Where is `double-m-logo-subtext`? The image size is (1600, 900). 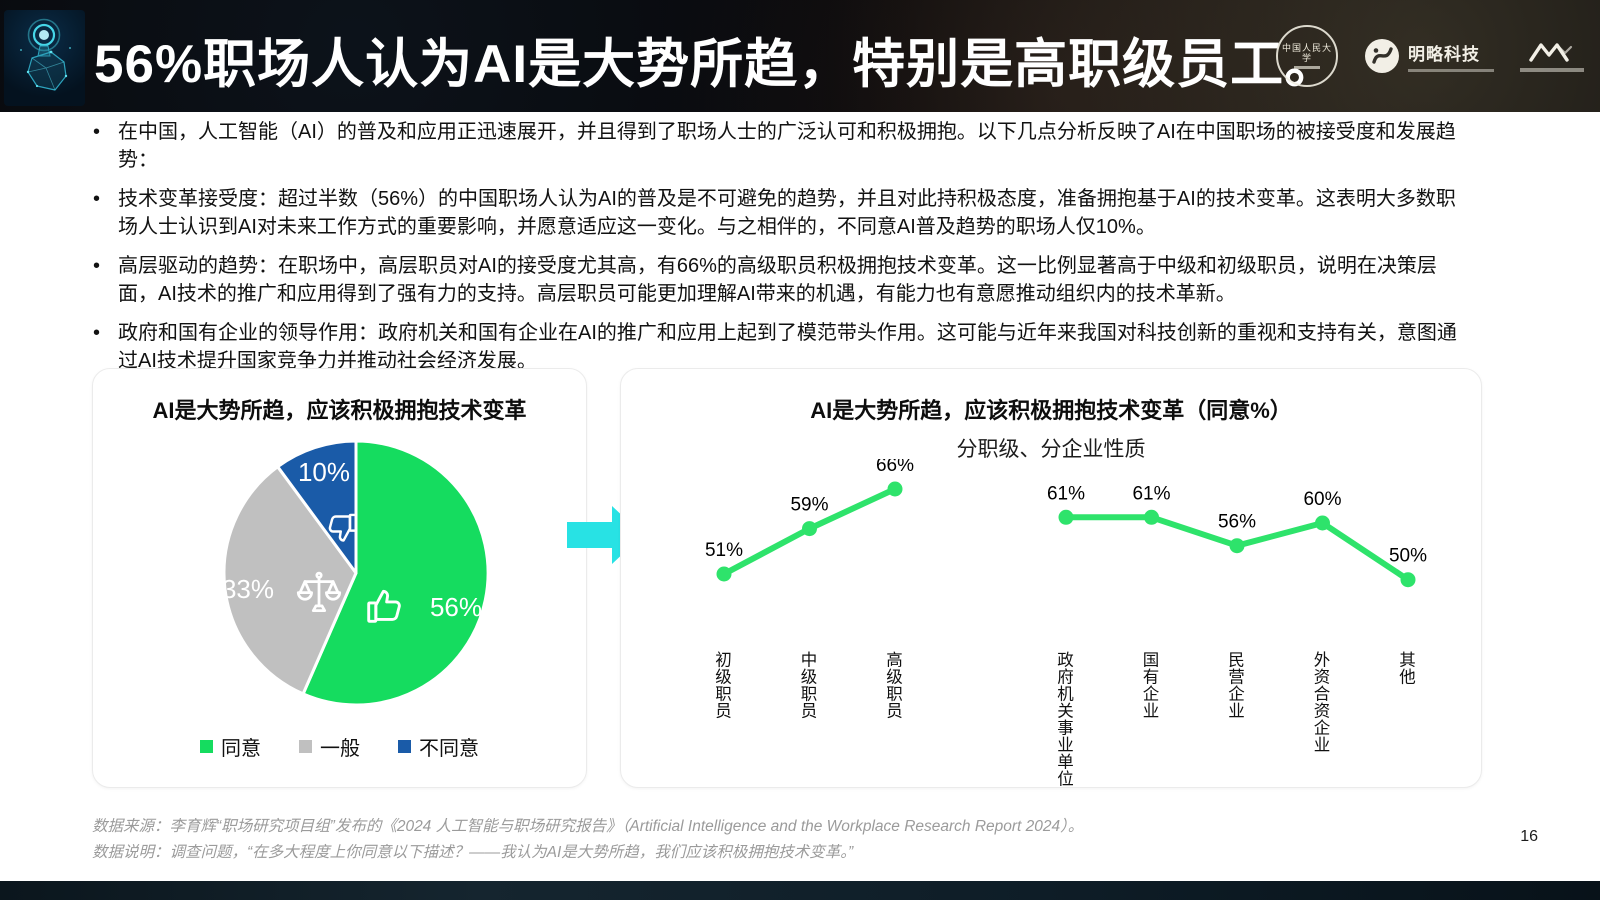 double-m-logo-subtext is located at coordinates (1552, 69).